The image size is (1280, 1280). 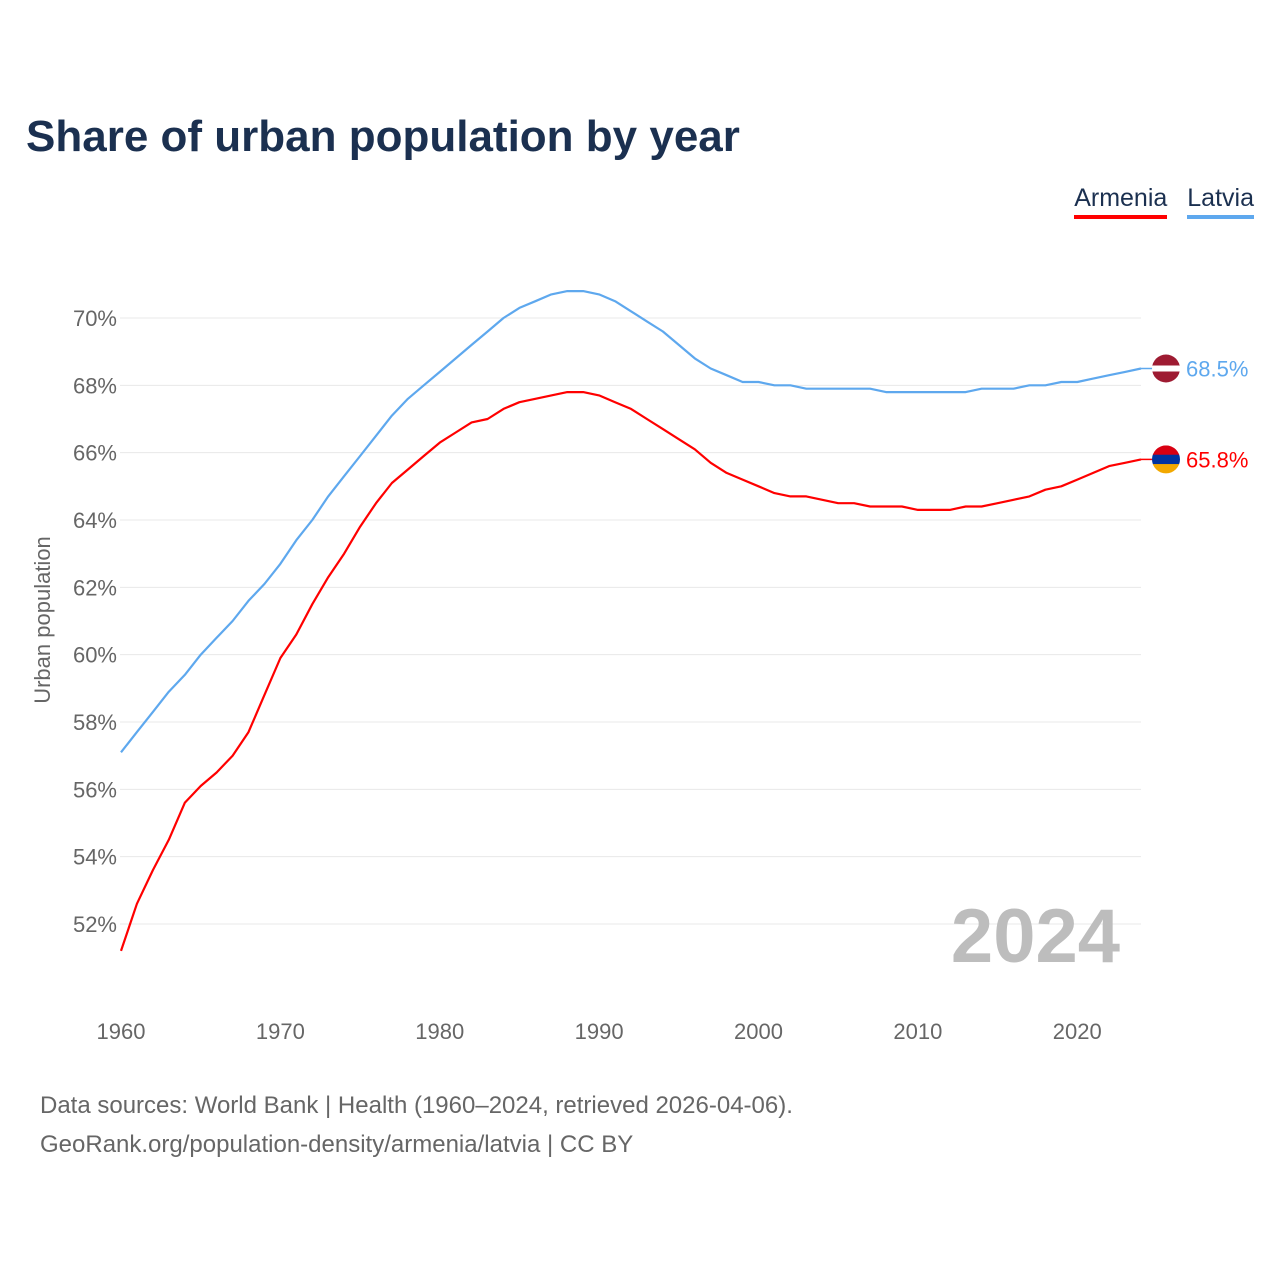 What do you see at coordinates (95, 924) in the screenshot?
I see `y-tick-label: 52%` at bounding box center [95, 924].